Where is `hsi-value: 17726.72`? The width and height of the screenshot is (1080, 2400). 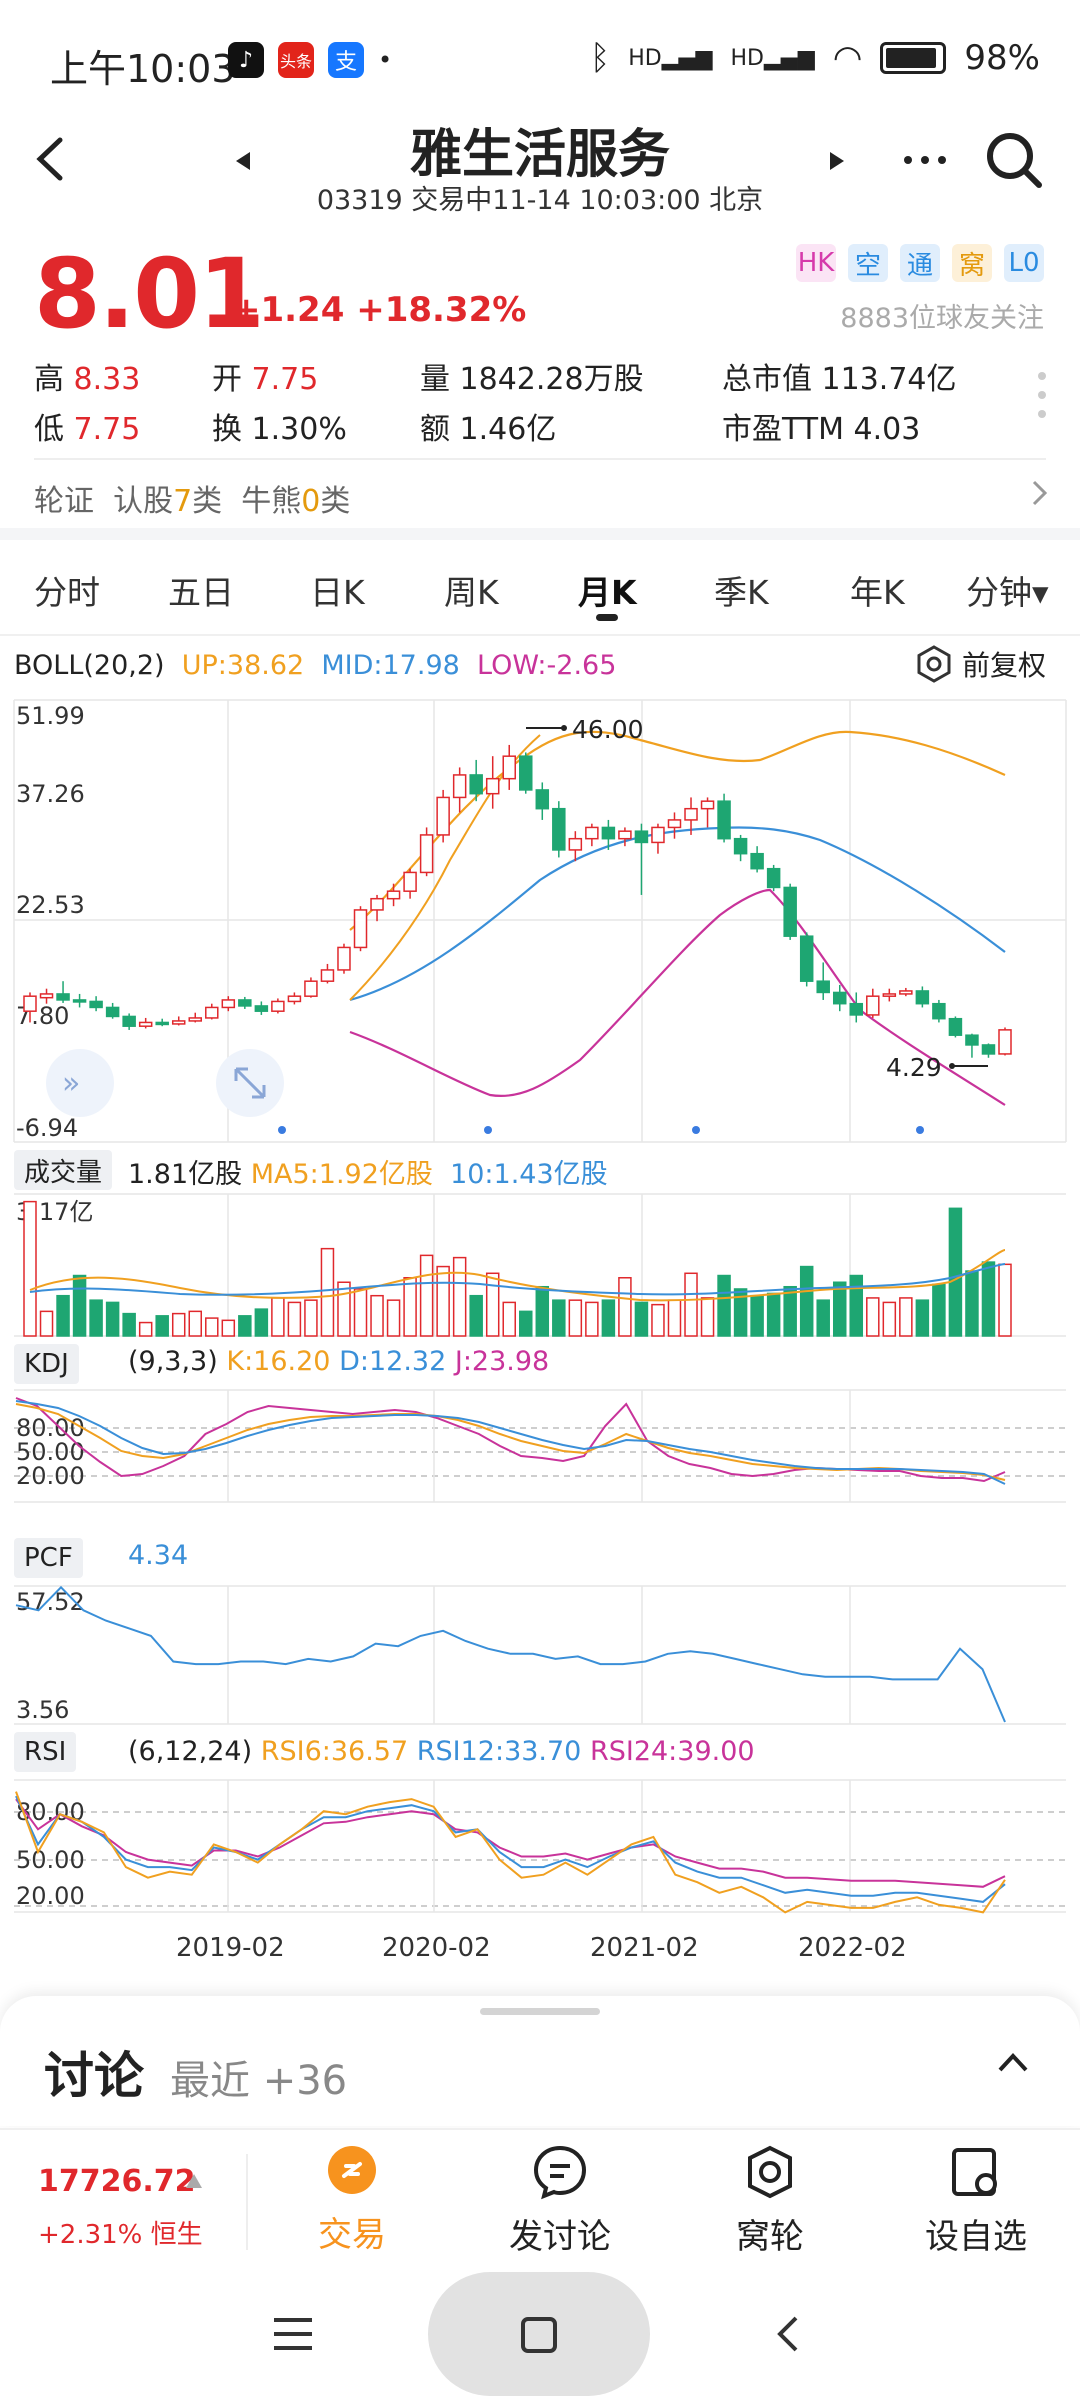 hsi-value: 17726.72 is located at coordinates (117, 2181).